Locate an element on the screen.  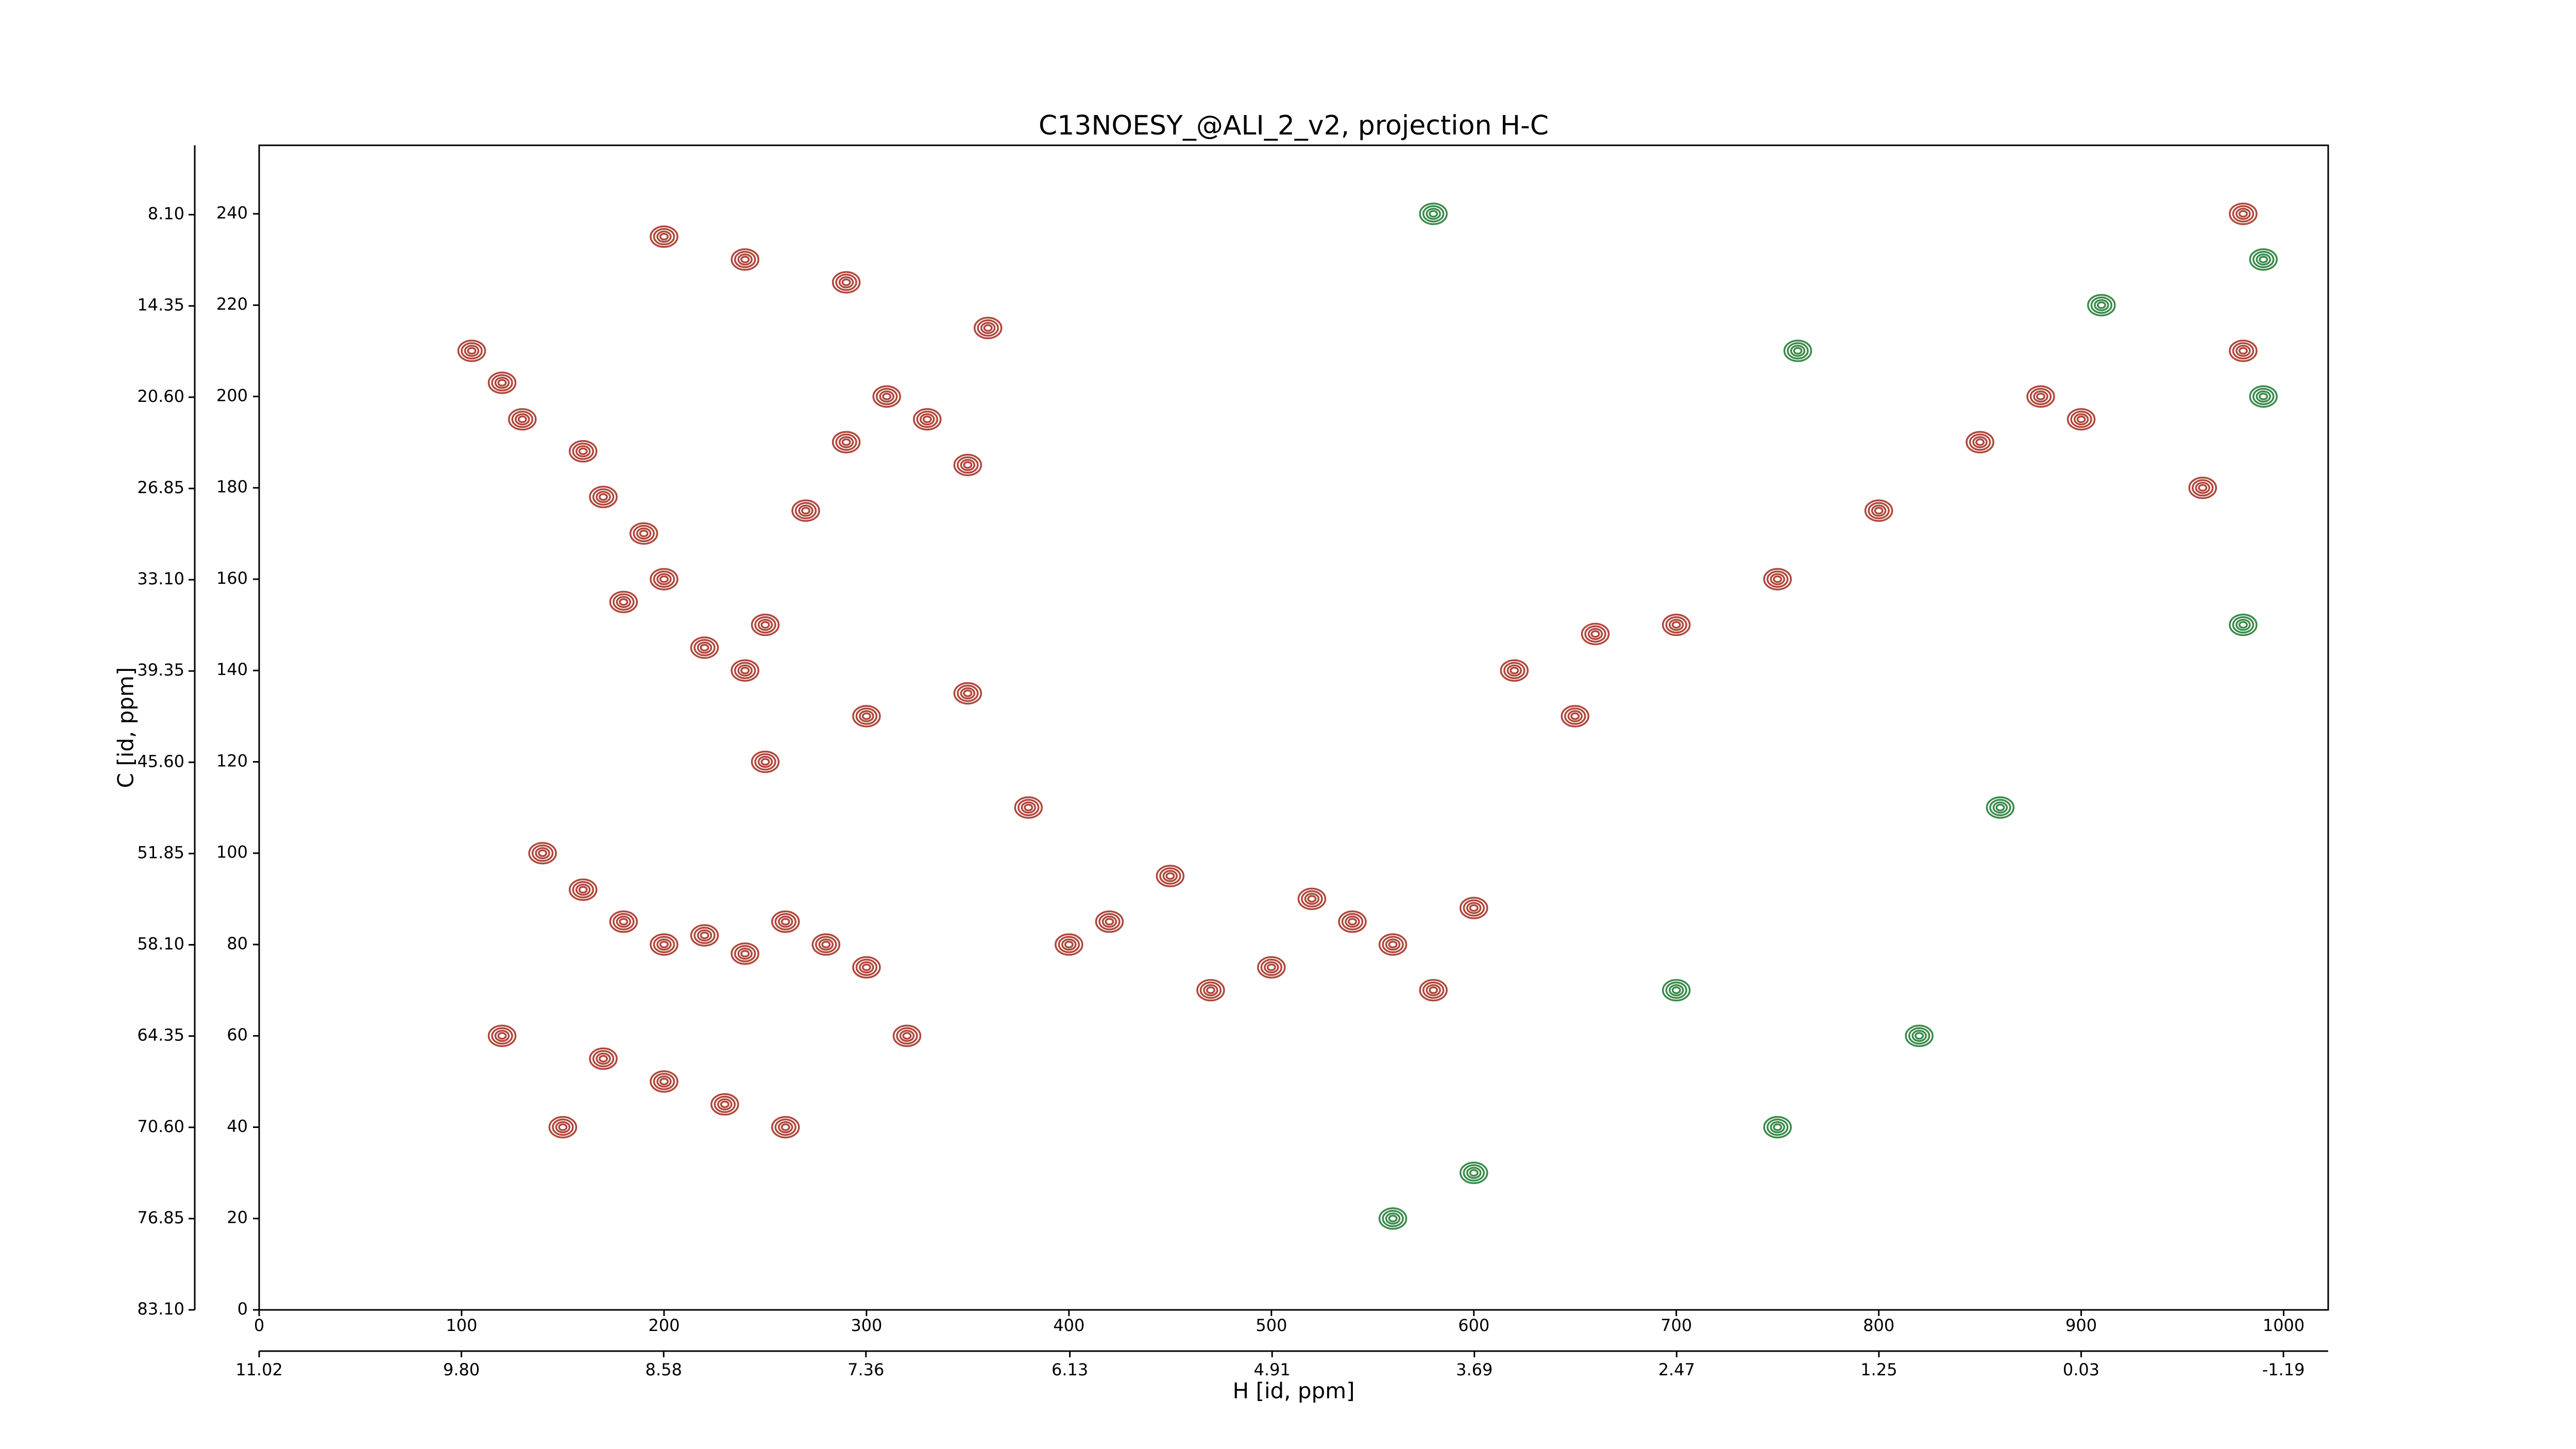
x2-tick-label: 8.58 is located at coordinates (664, 1369).